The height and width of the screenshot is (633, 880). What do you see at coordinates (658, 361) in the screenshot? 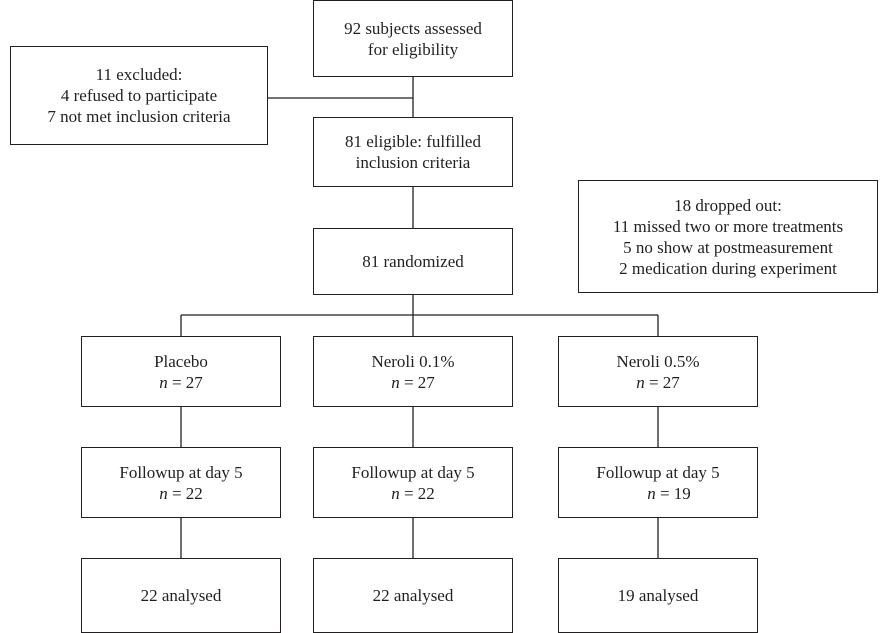
I see `allocation-label: Neroli 0.5%` at bounding box center [658, 361].